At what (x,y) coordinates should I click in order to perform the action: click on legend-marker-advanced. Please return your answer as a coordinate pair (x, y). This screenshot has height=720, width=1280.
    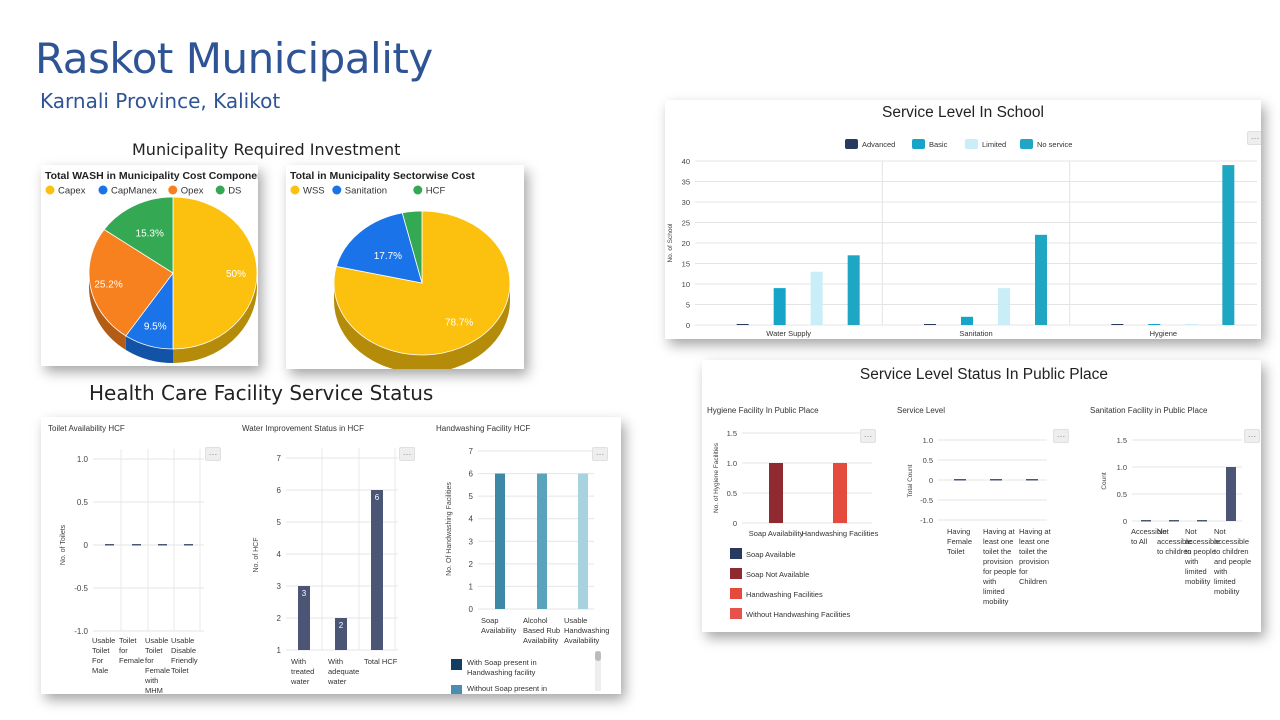
    Looking at the image, I should click on (851, 144).